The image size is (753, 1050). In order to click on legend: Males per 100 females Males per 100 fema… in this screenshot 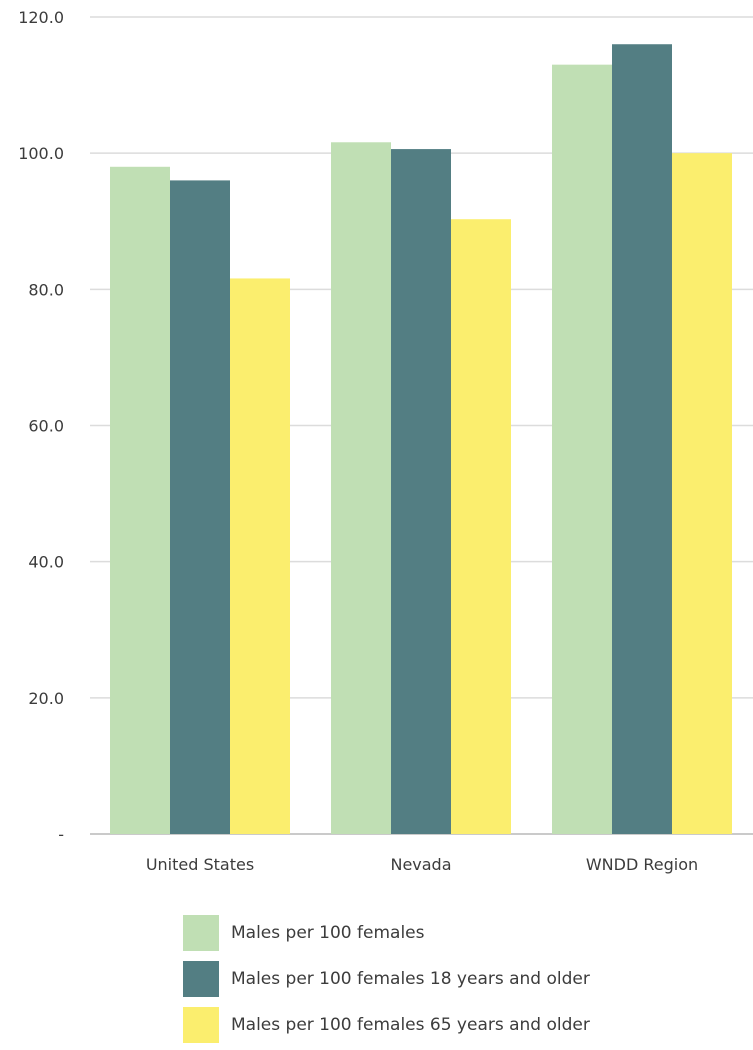, I will do `click(386, 981)`.